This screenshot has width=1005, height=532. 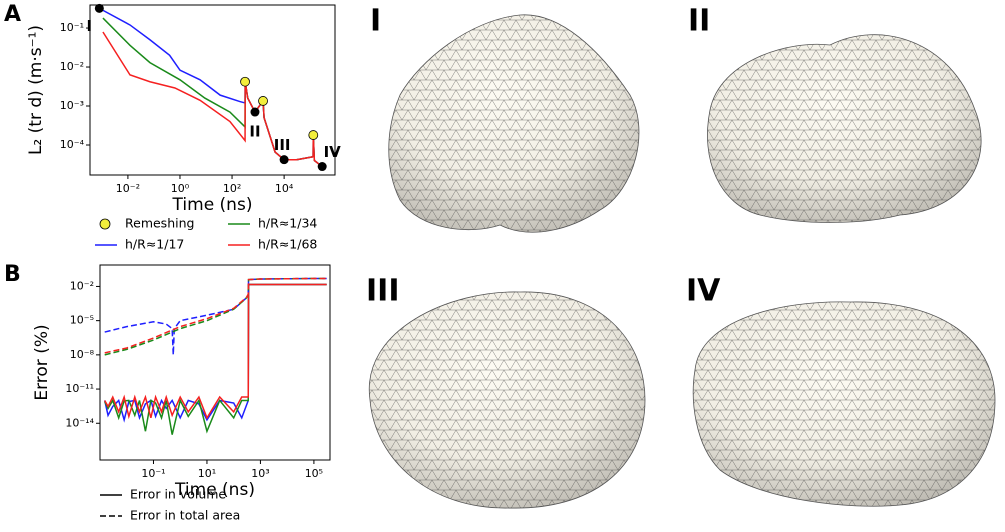 What do you see at coordinates (287, 244) in the screenshot?
I see `legend-label: h/R≈1/68` at bounding box center [287, 244].